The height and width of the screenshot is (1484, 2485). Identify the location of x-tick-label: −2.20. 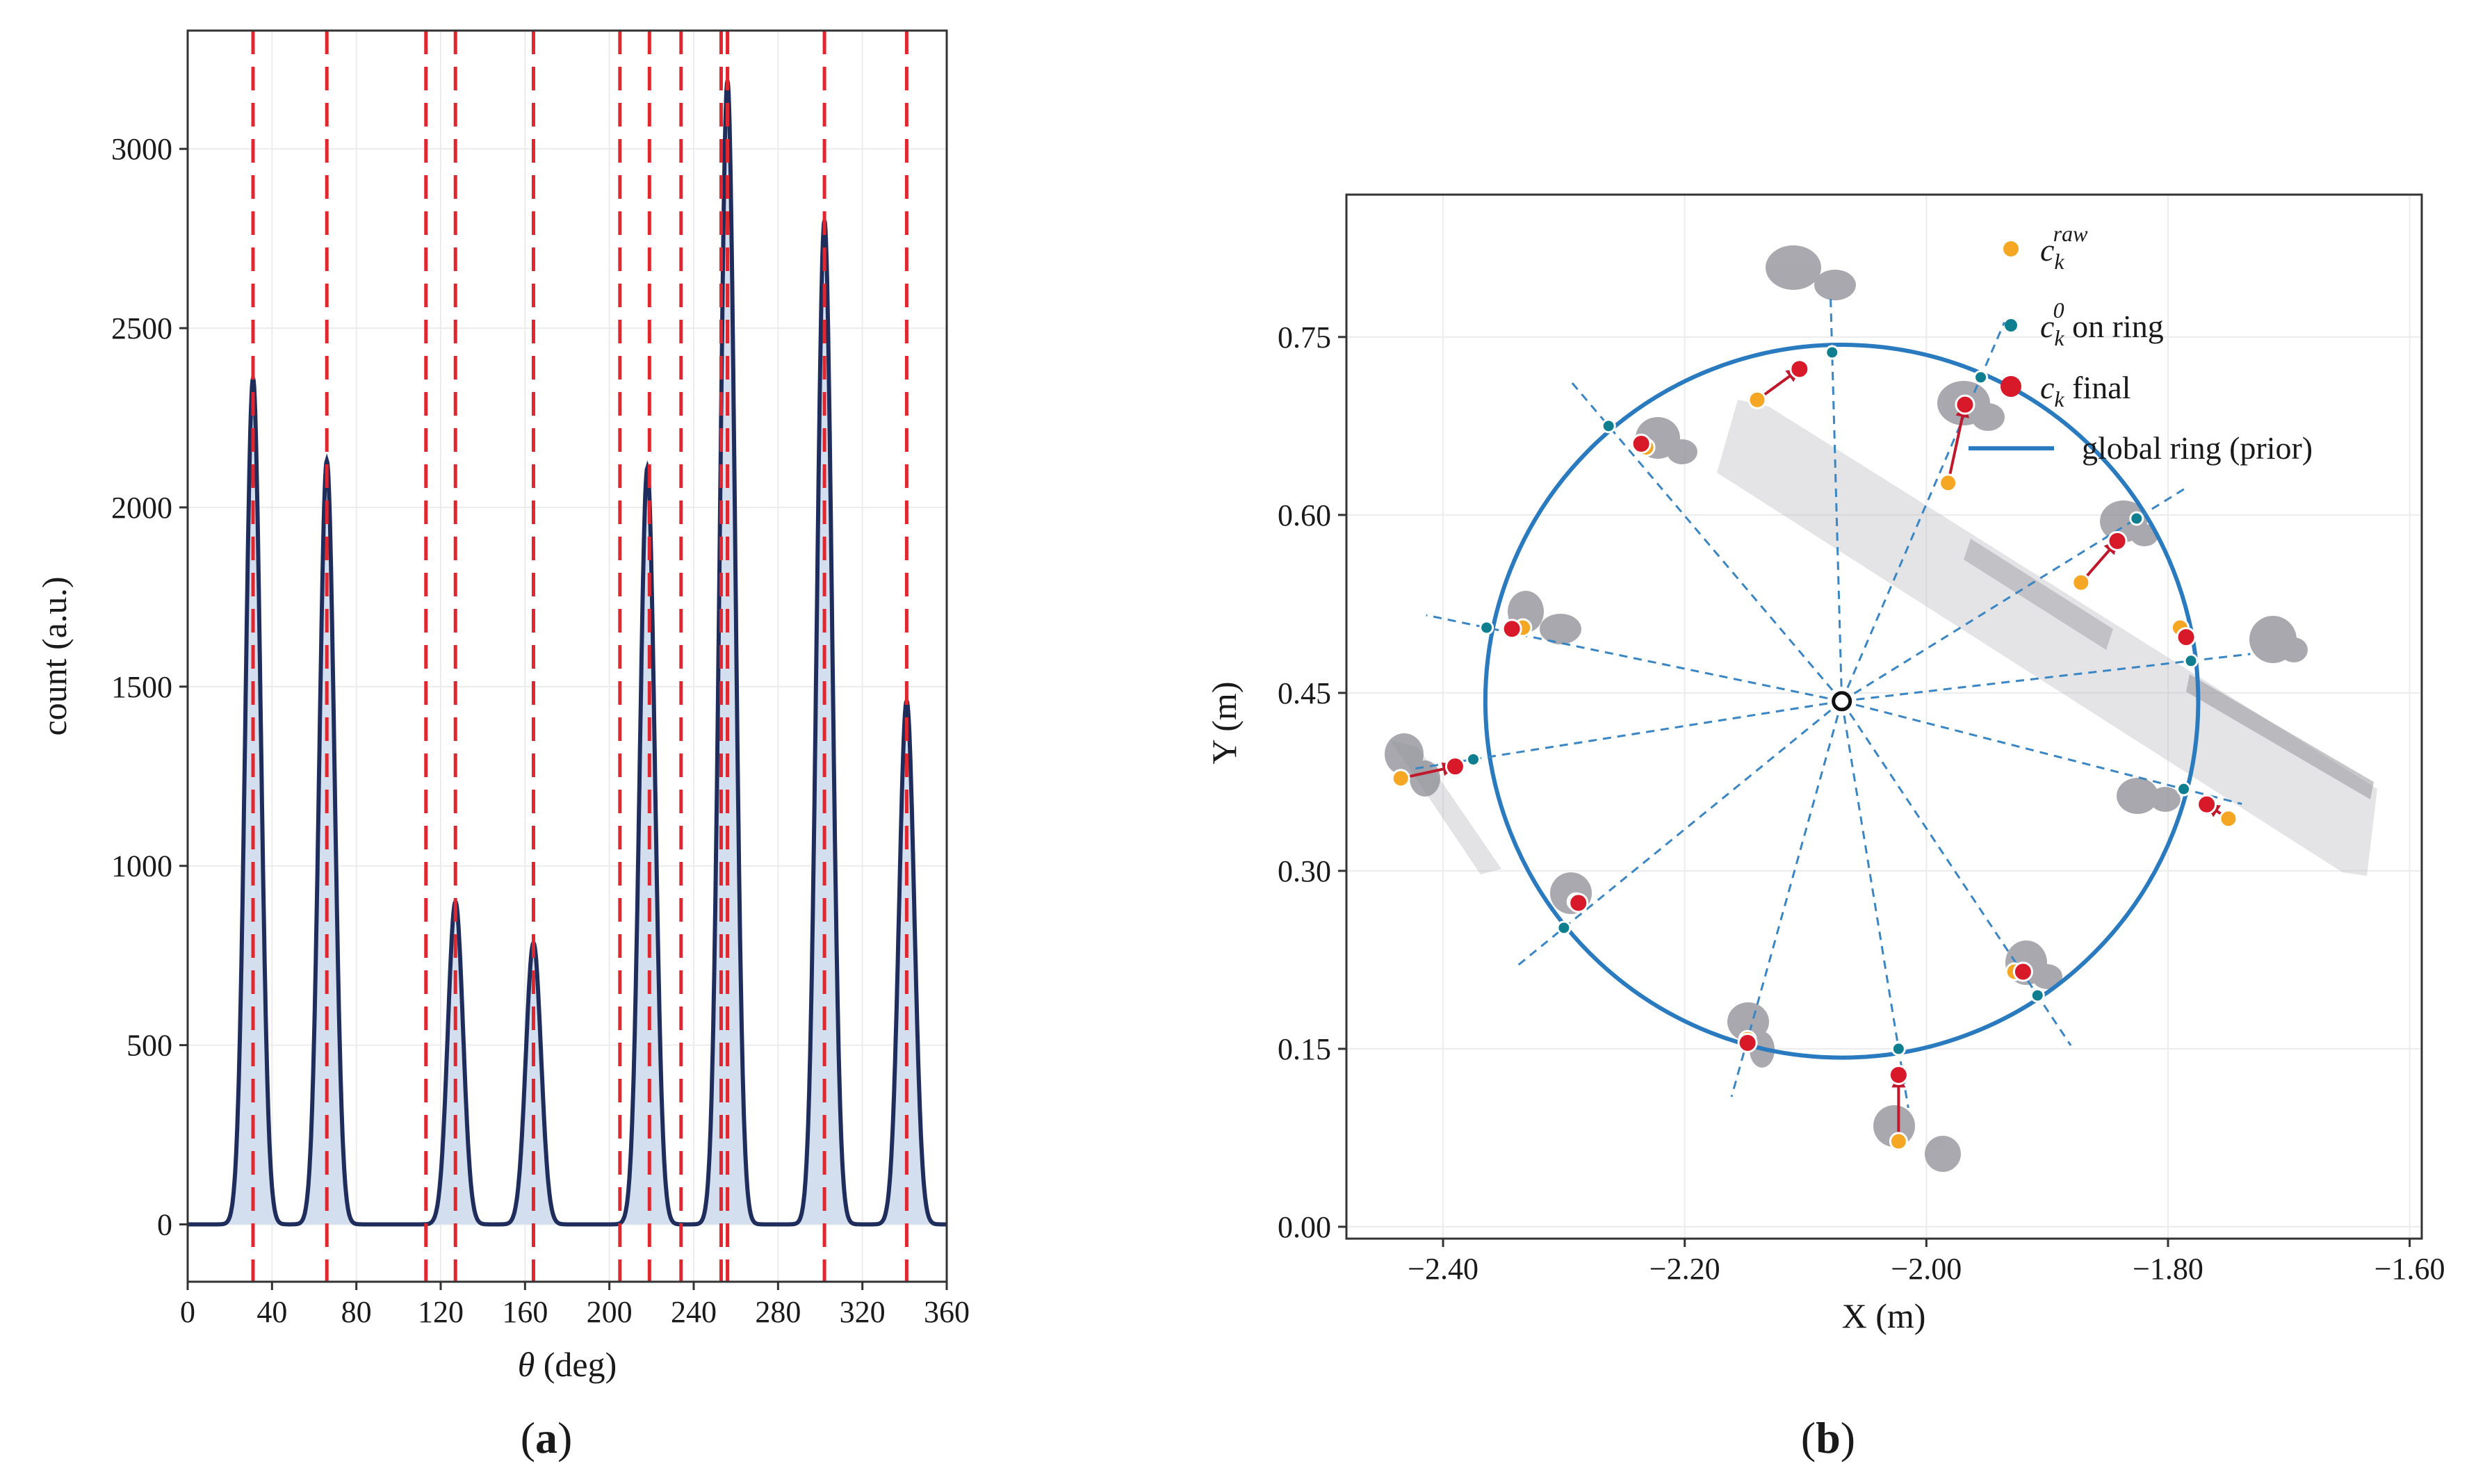
(1684, 1269).